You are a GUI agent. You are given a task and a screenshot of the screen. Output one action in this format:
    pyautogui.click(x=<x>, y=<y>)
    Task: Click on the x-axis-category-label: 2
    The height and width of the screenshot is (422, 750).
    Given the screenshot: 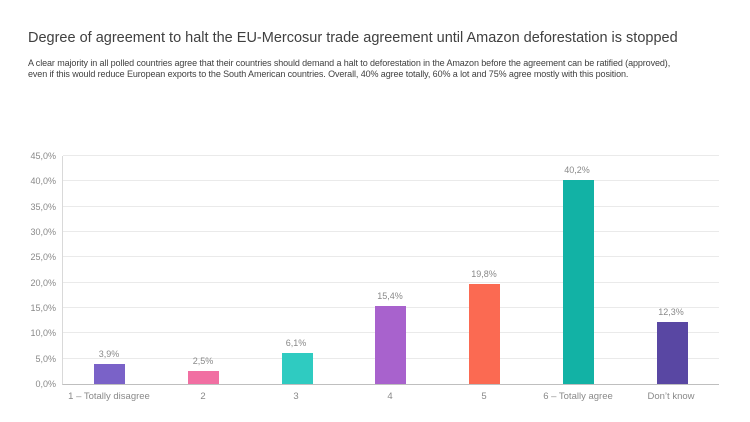 What is the action you would take?
    pyautogui.click(x=203, y=396)
    